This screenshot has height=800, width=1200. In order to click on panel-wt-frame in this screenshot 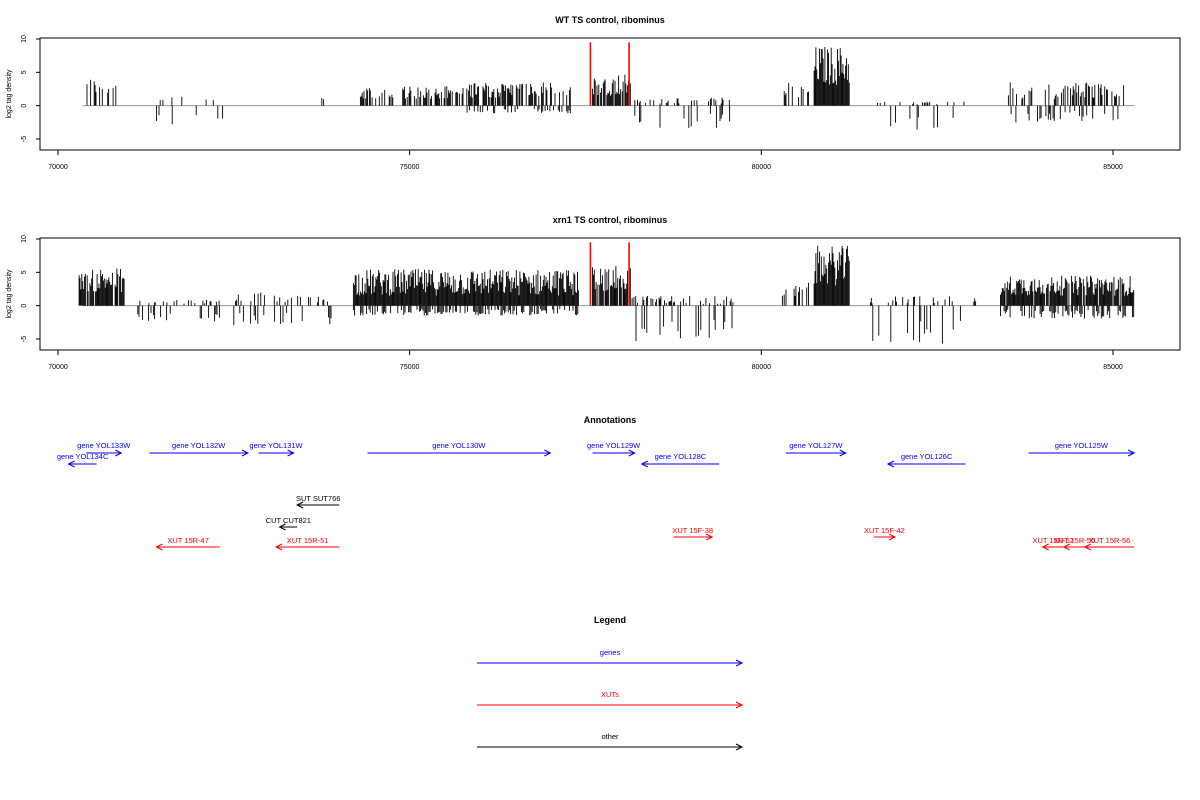, I will do `click(610, 94)`.